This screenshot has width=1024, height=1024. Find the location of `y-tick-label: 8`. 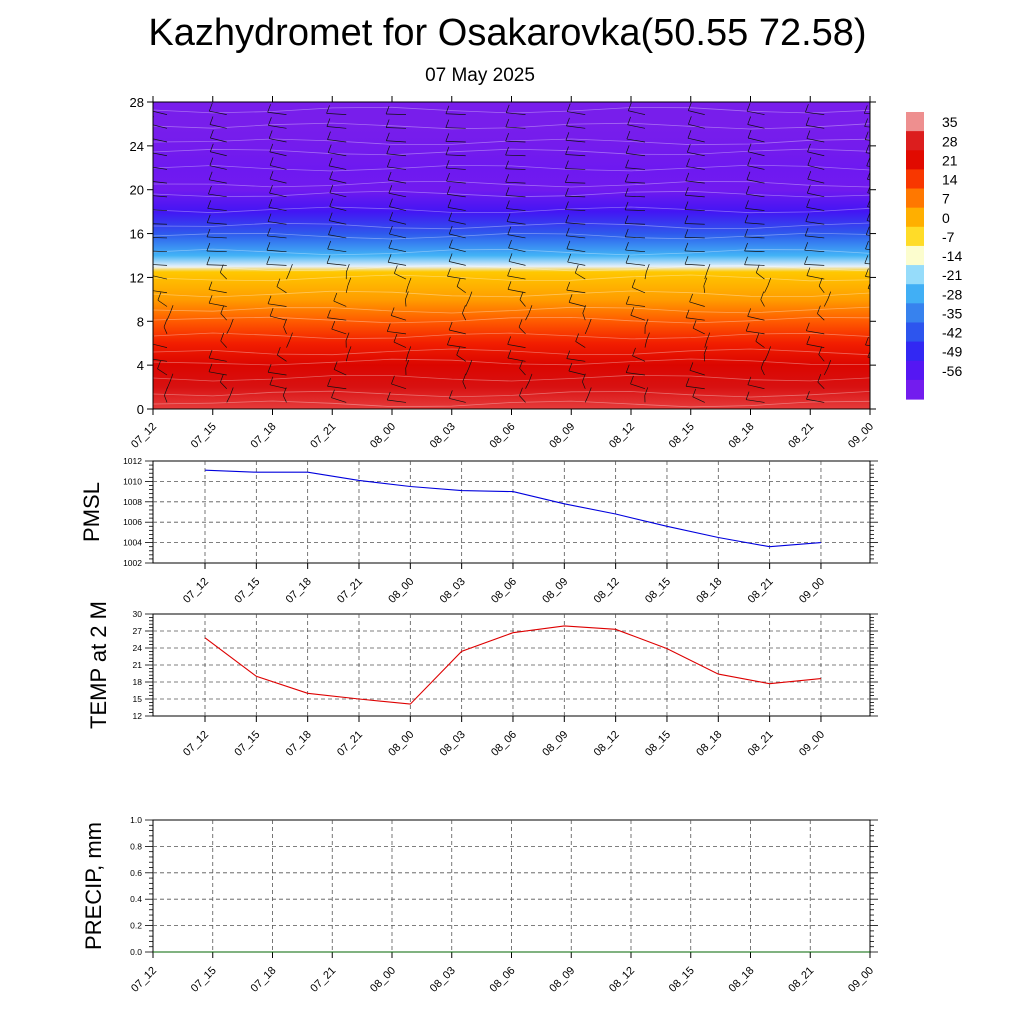

y-tick-label: 8 is located at coordinates (140, 321).